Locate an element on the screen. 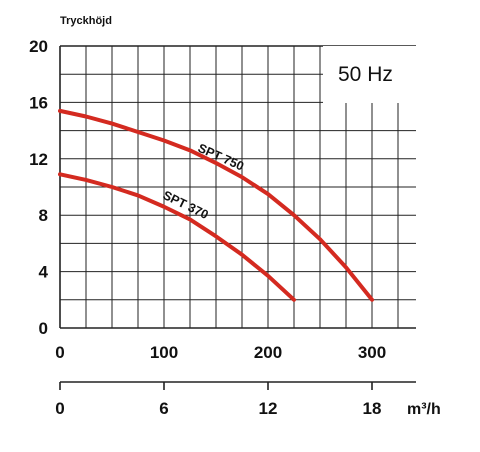 This screenshot has height=452, width=480. x-tick-label-300: 300 is located at coordinates (372, 352).